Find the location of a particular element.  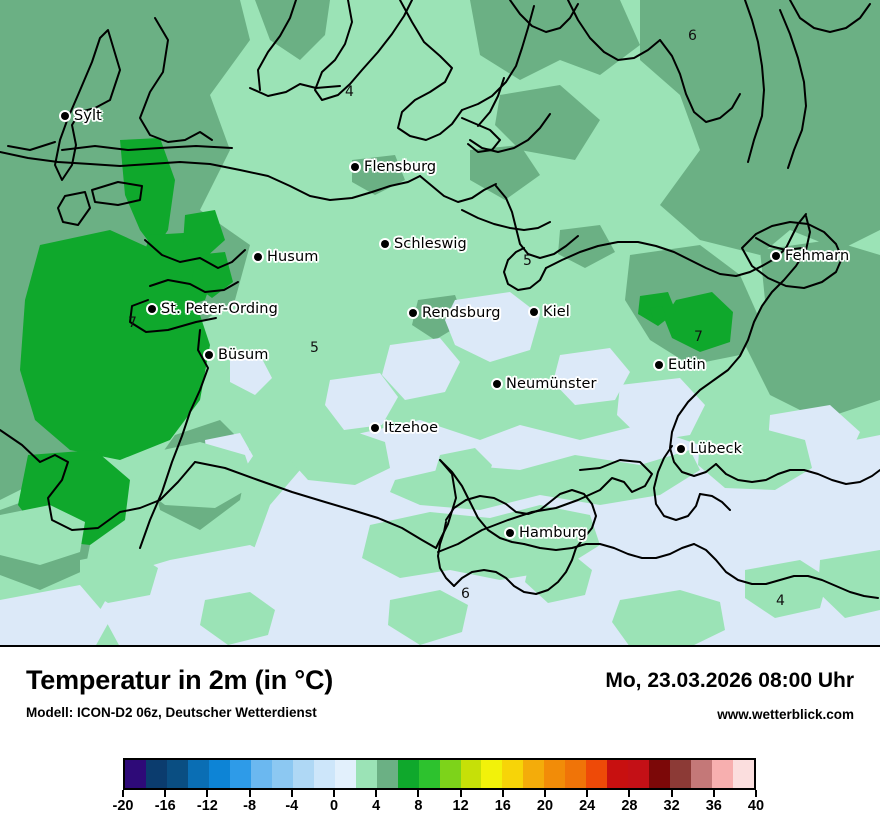

city-marker-hamburg: Hamburg is located at coordinates (546, 533).